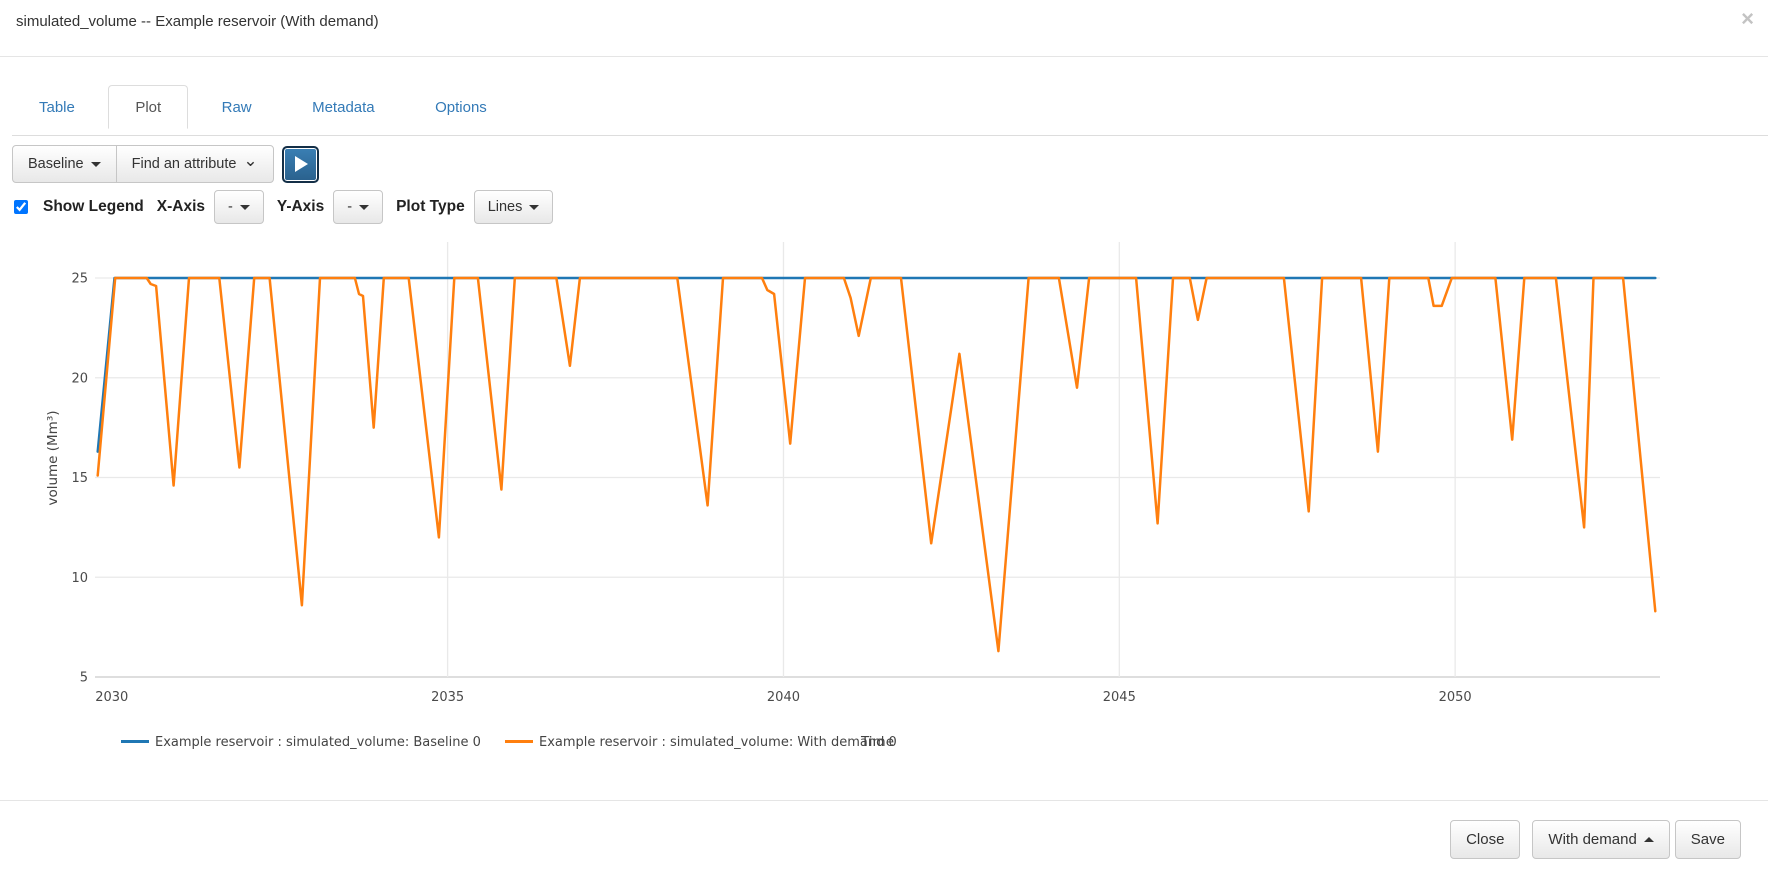 The height and width of the screenshot is (871, 1768). I want to click on svg-text: volume (Mm³), so click(53, 457).